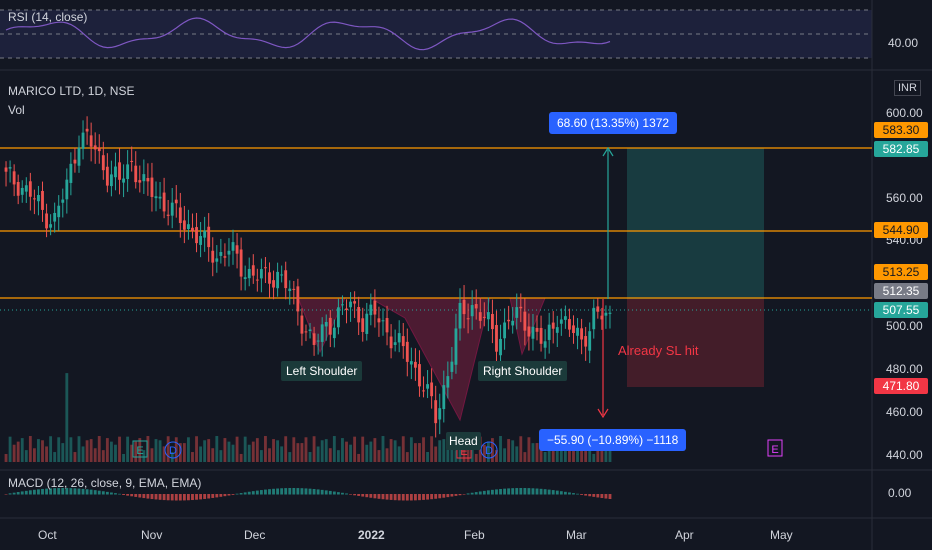 This screenshot has width=932, height=550. What do you see at coordinates (48, 17) in the screenshot?
I see `rsi-label: RSI (14, close)` at bounding box center [48, 17].